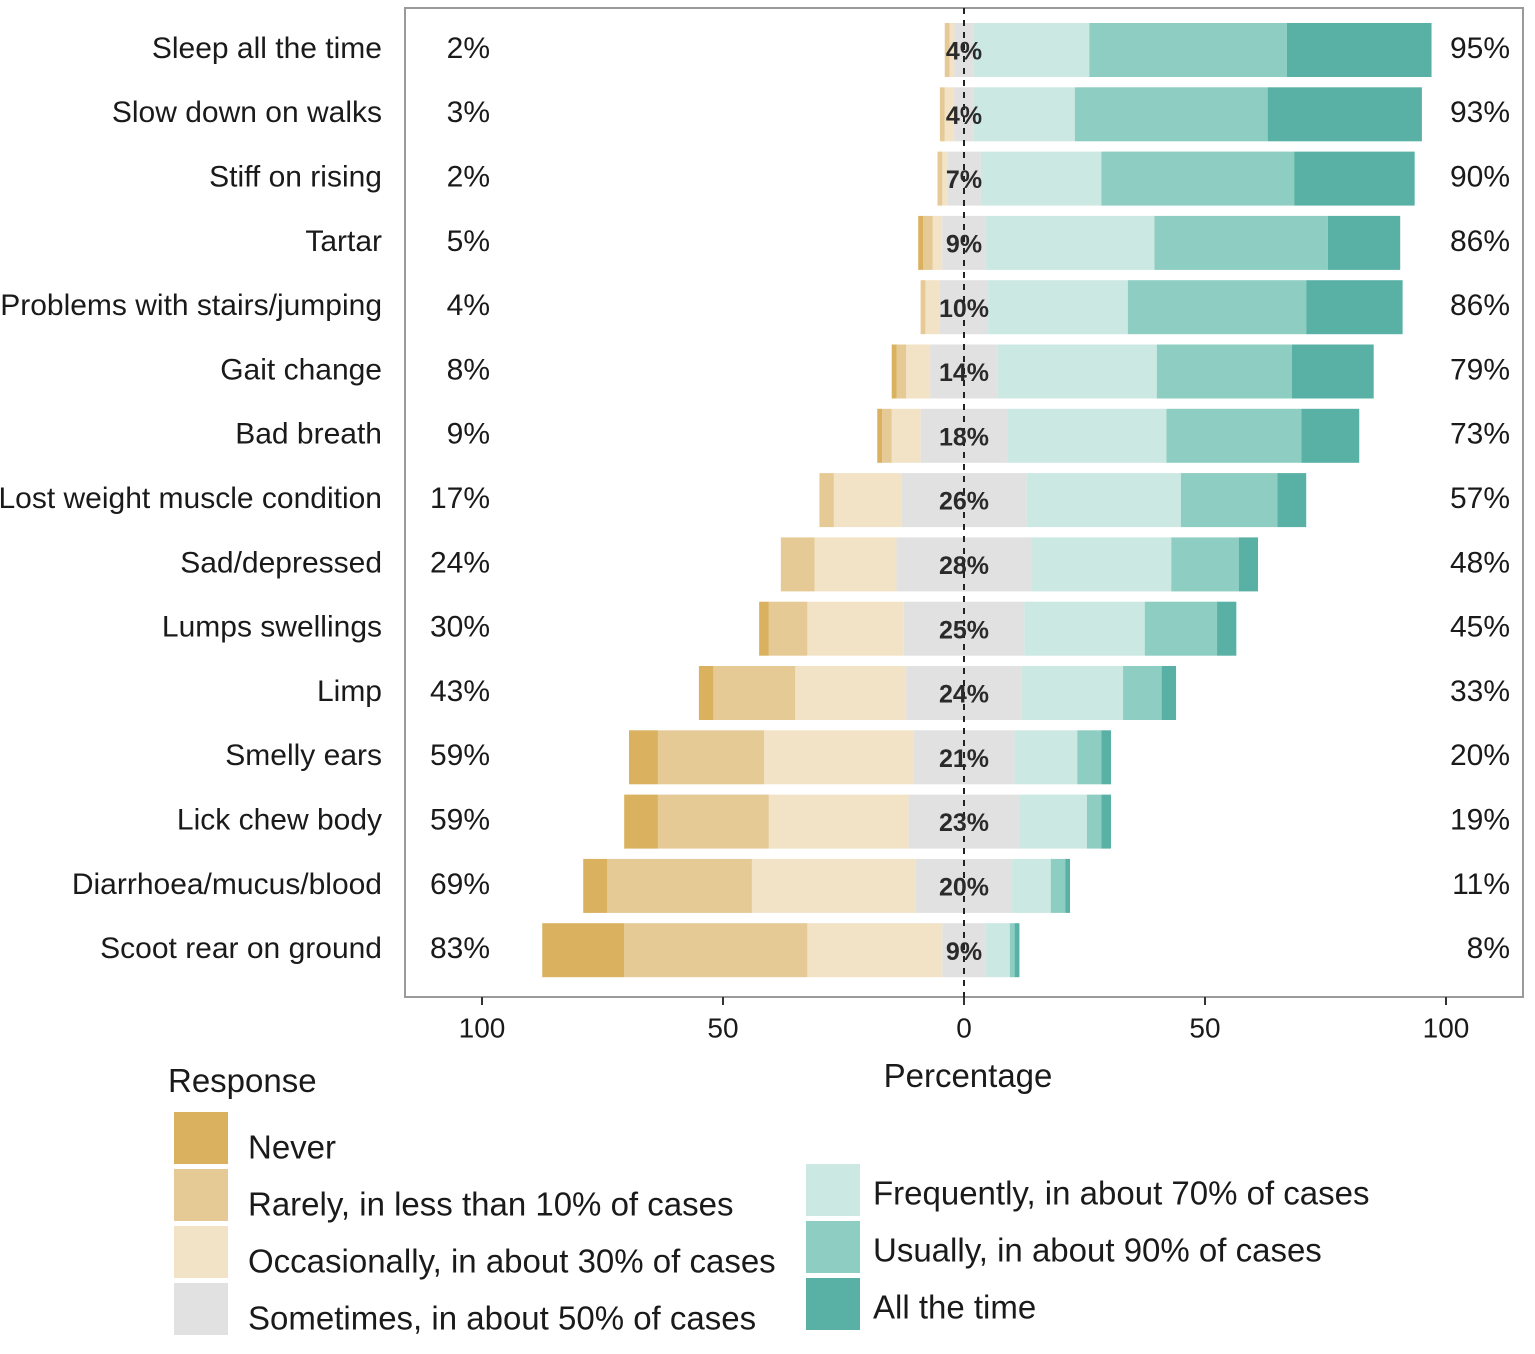  What do you see at coordinates (460, 498) in the screenshot?
I see `left-total-label: 17%` at bounding box center [460, 498].